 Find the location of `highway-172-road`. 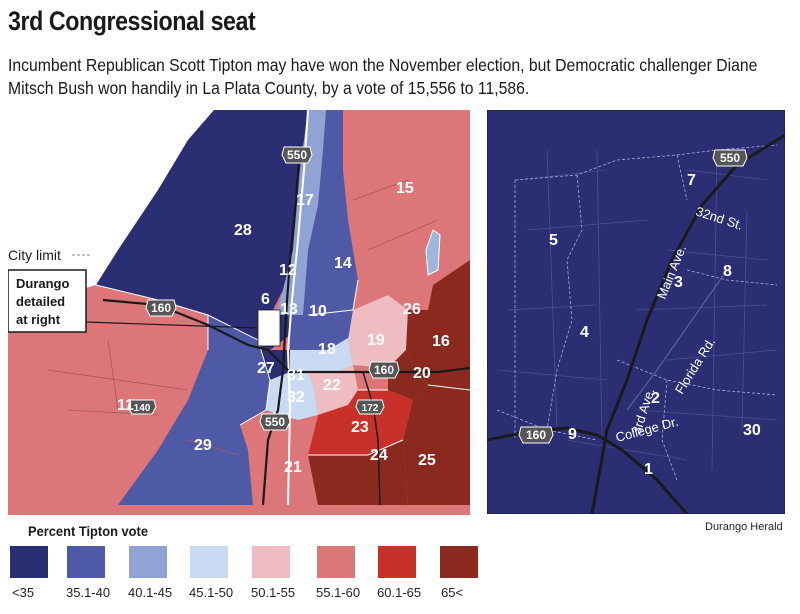

highway-172-road is located at coordinates (371, 438).